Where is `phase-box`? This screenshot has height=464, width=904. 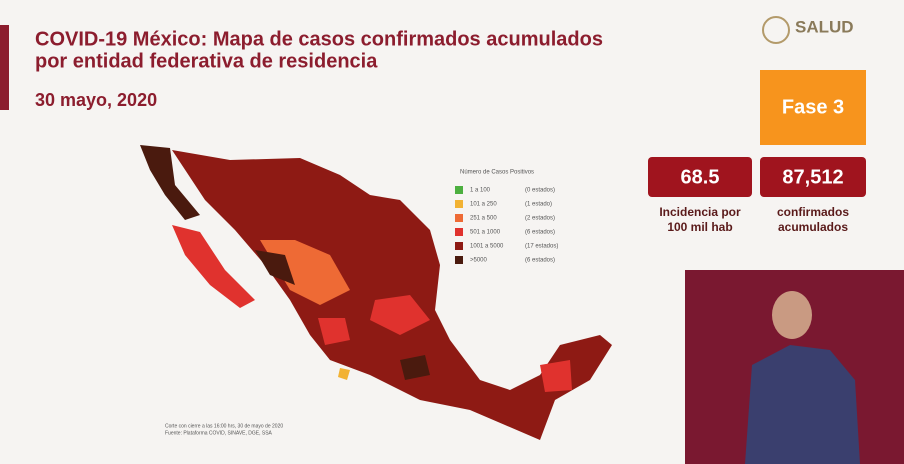
phase-box is located at coordinates (813, 107).